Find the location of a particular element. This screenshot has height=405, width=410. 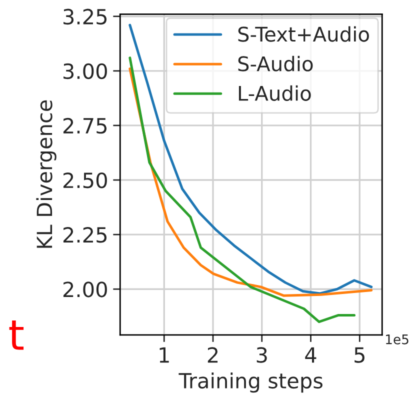

text: t is located at coordinates (16, 335).